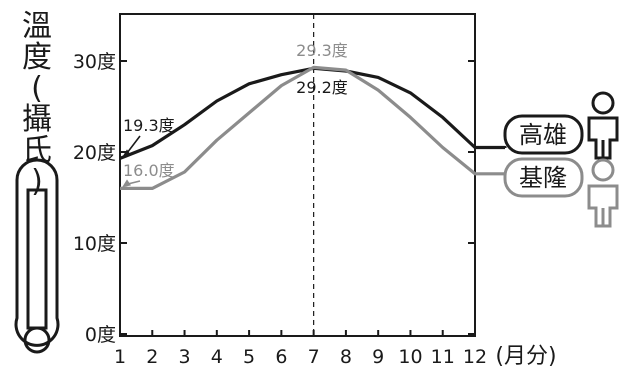  What do you see at coordinates (149, 125) in the screenshot?
I see `annotation-label: 19.3度` at bounding box center [149, 125].